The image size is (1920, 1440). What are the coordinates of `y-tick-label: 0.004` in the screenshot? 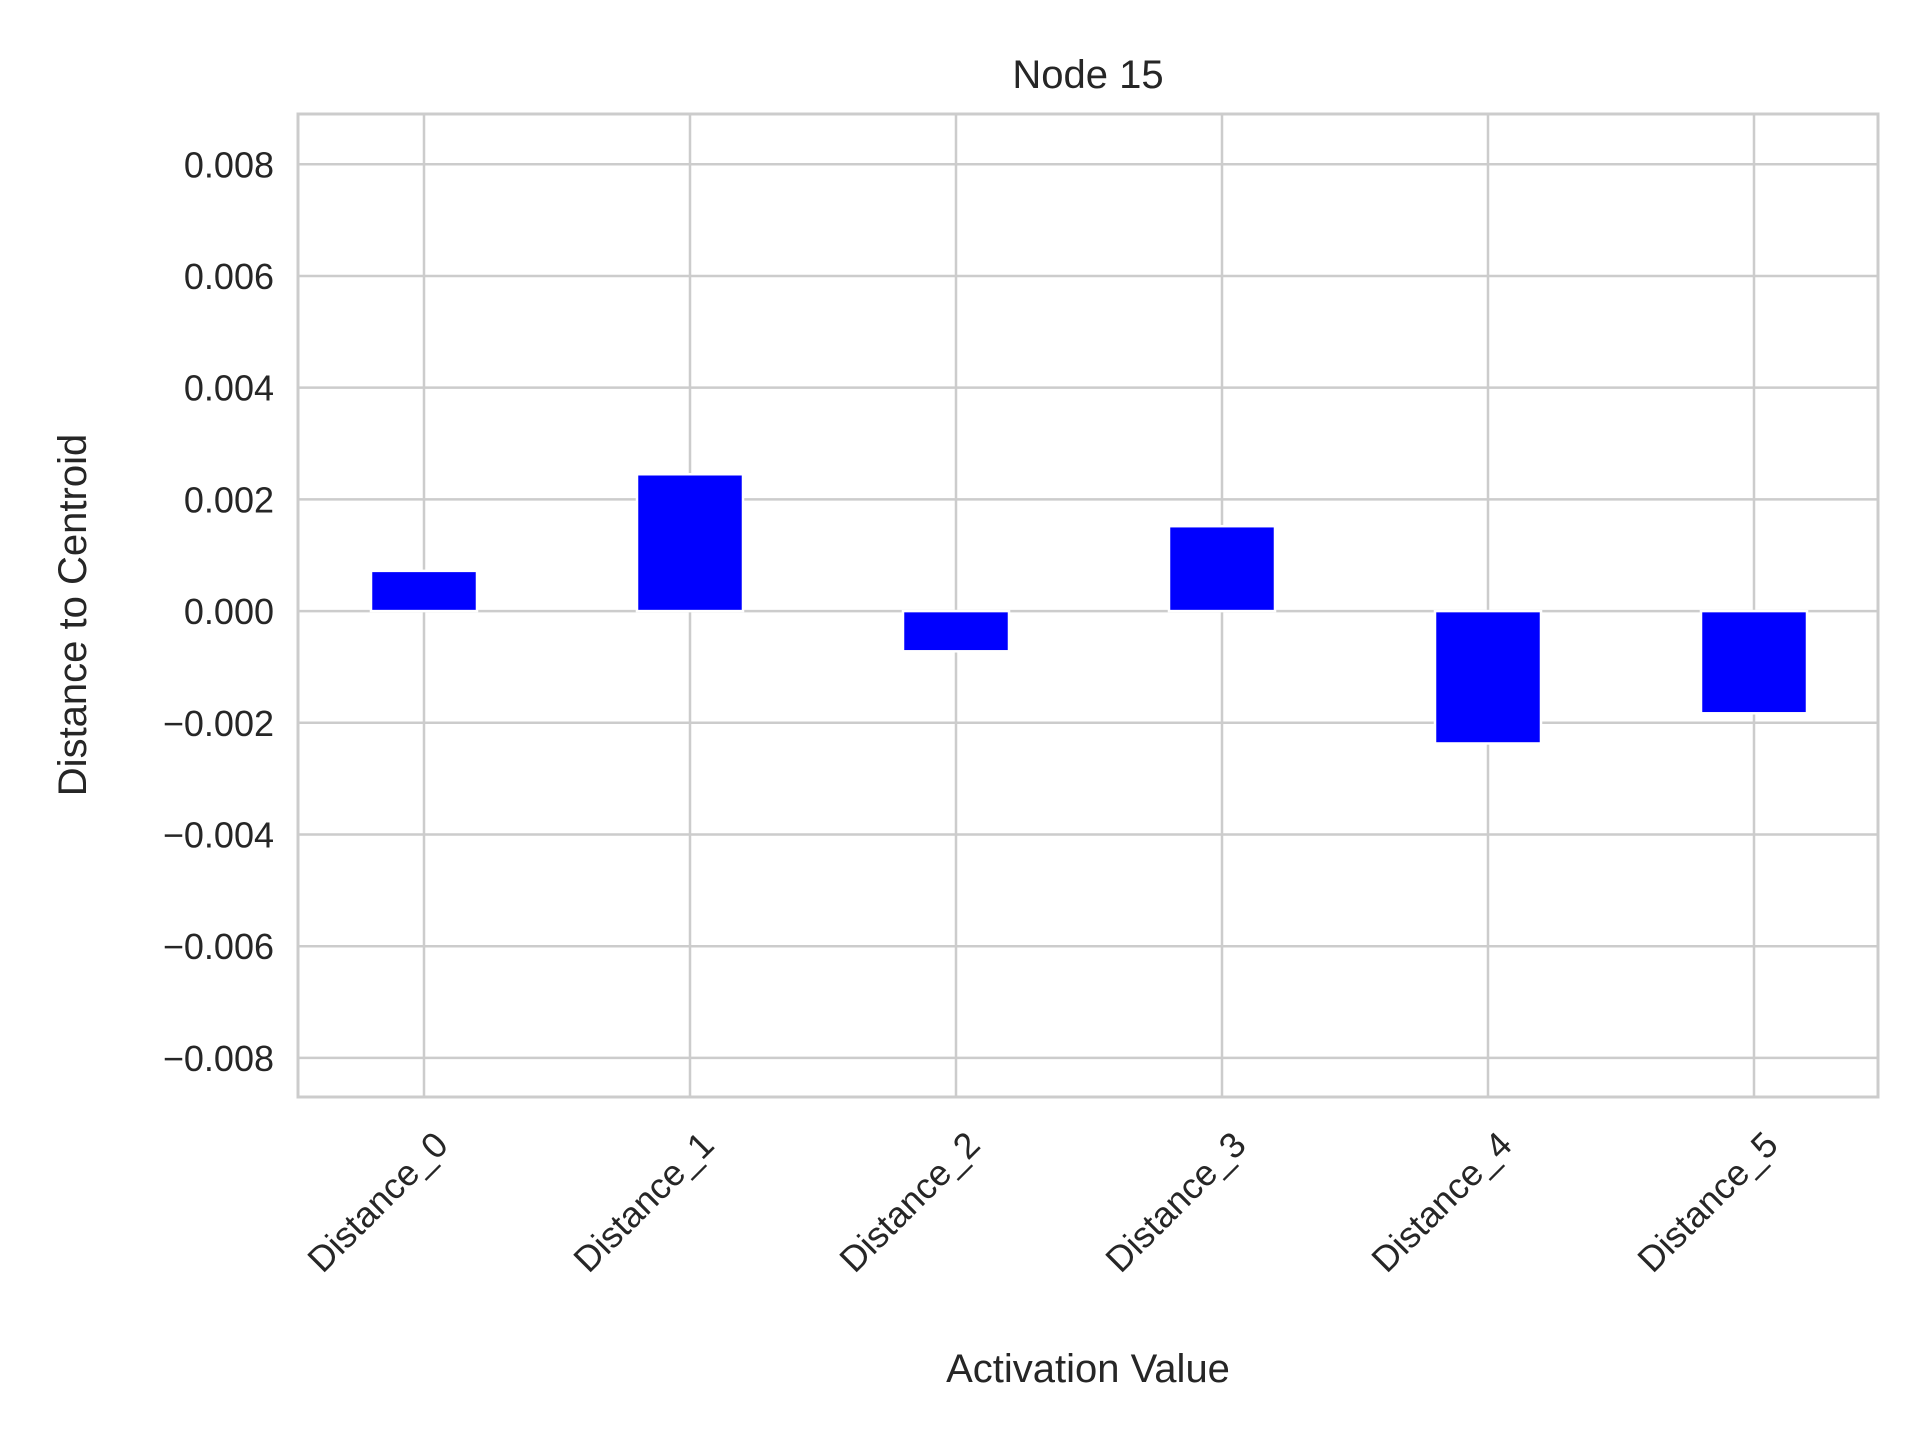 It's located at (229, 388).